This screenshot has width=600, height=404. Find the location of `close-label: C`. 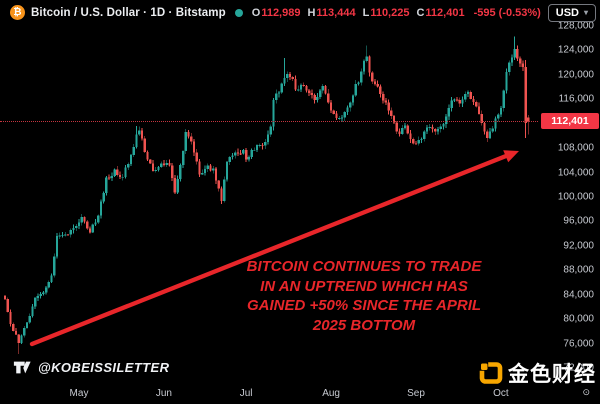

close-label: C is located at coordinates (420, 12).